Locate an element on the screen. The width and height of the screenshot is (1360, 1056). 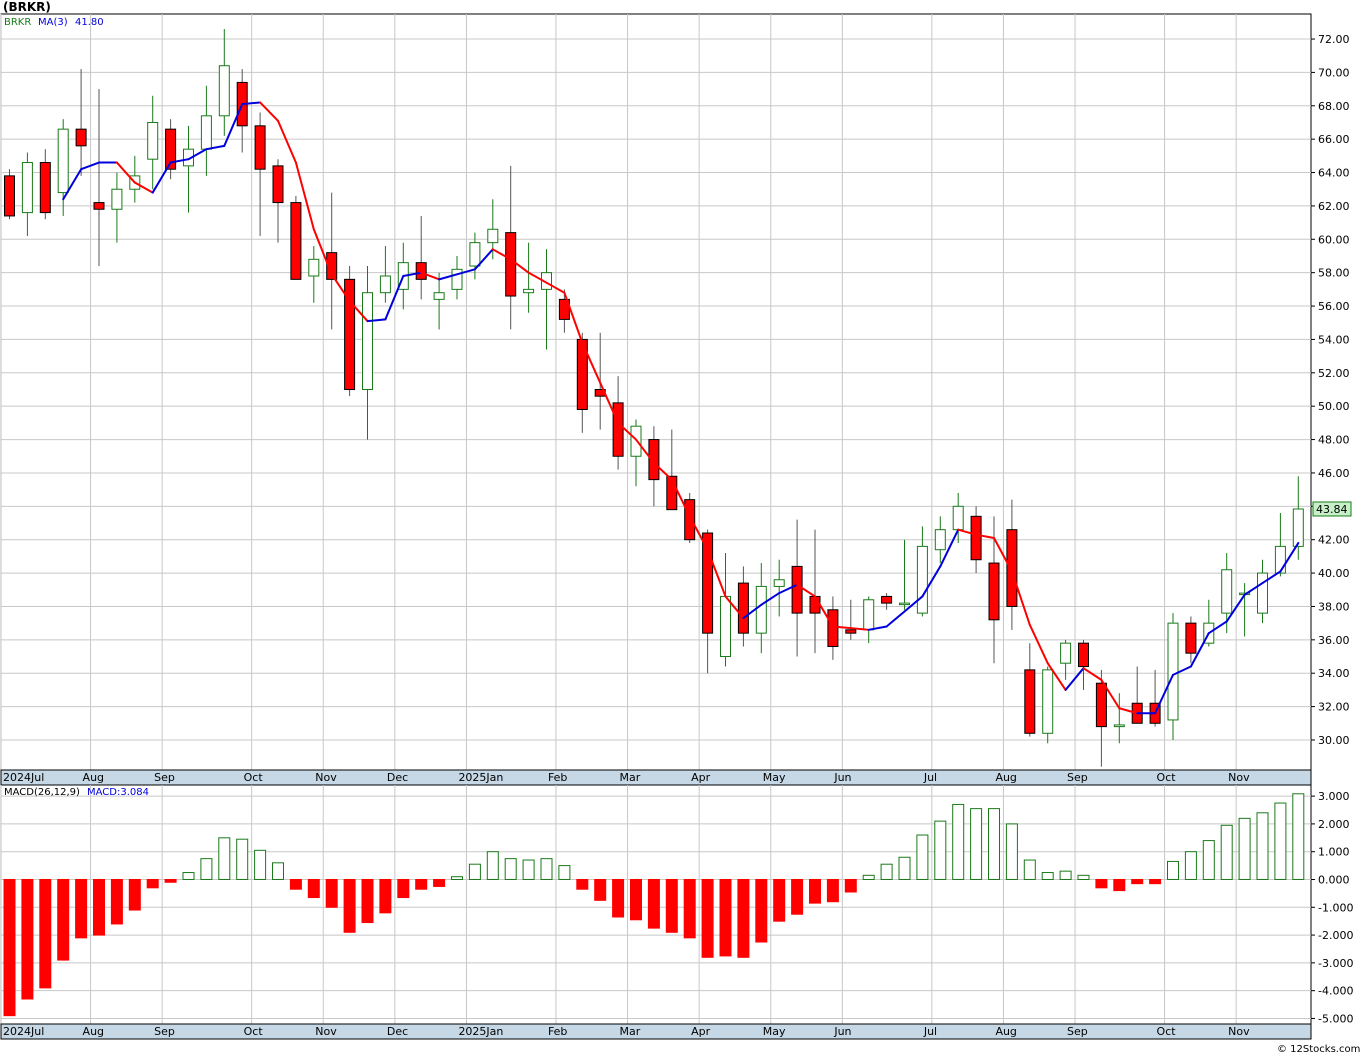
price-tick-label: 56.00 is located at coordinates (1334, 306).